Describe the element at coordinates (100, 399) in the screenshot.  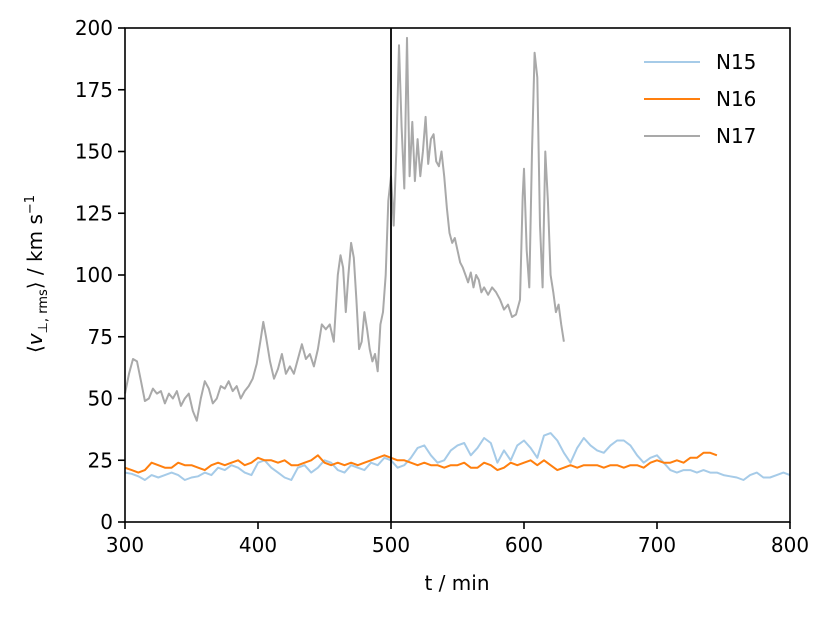
I see `y-tick-label: 50` at that location.